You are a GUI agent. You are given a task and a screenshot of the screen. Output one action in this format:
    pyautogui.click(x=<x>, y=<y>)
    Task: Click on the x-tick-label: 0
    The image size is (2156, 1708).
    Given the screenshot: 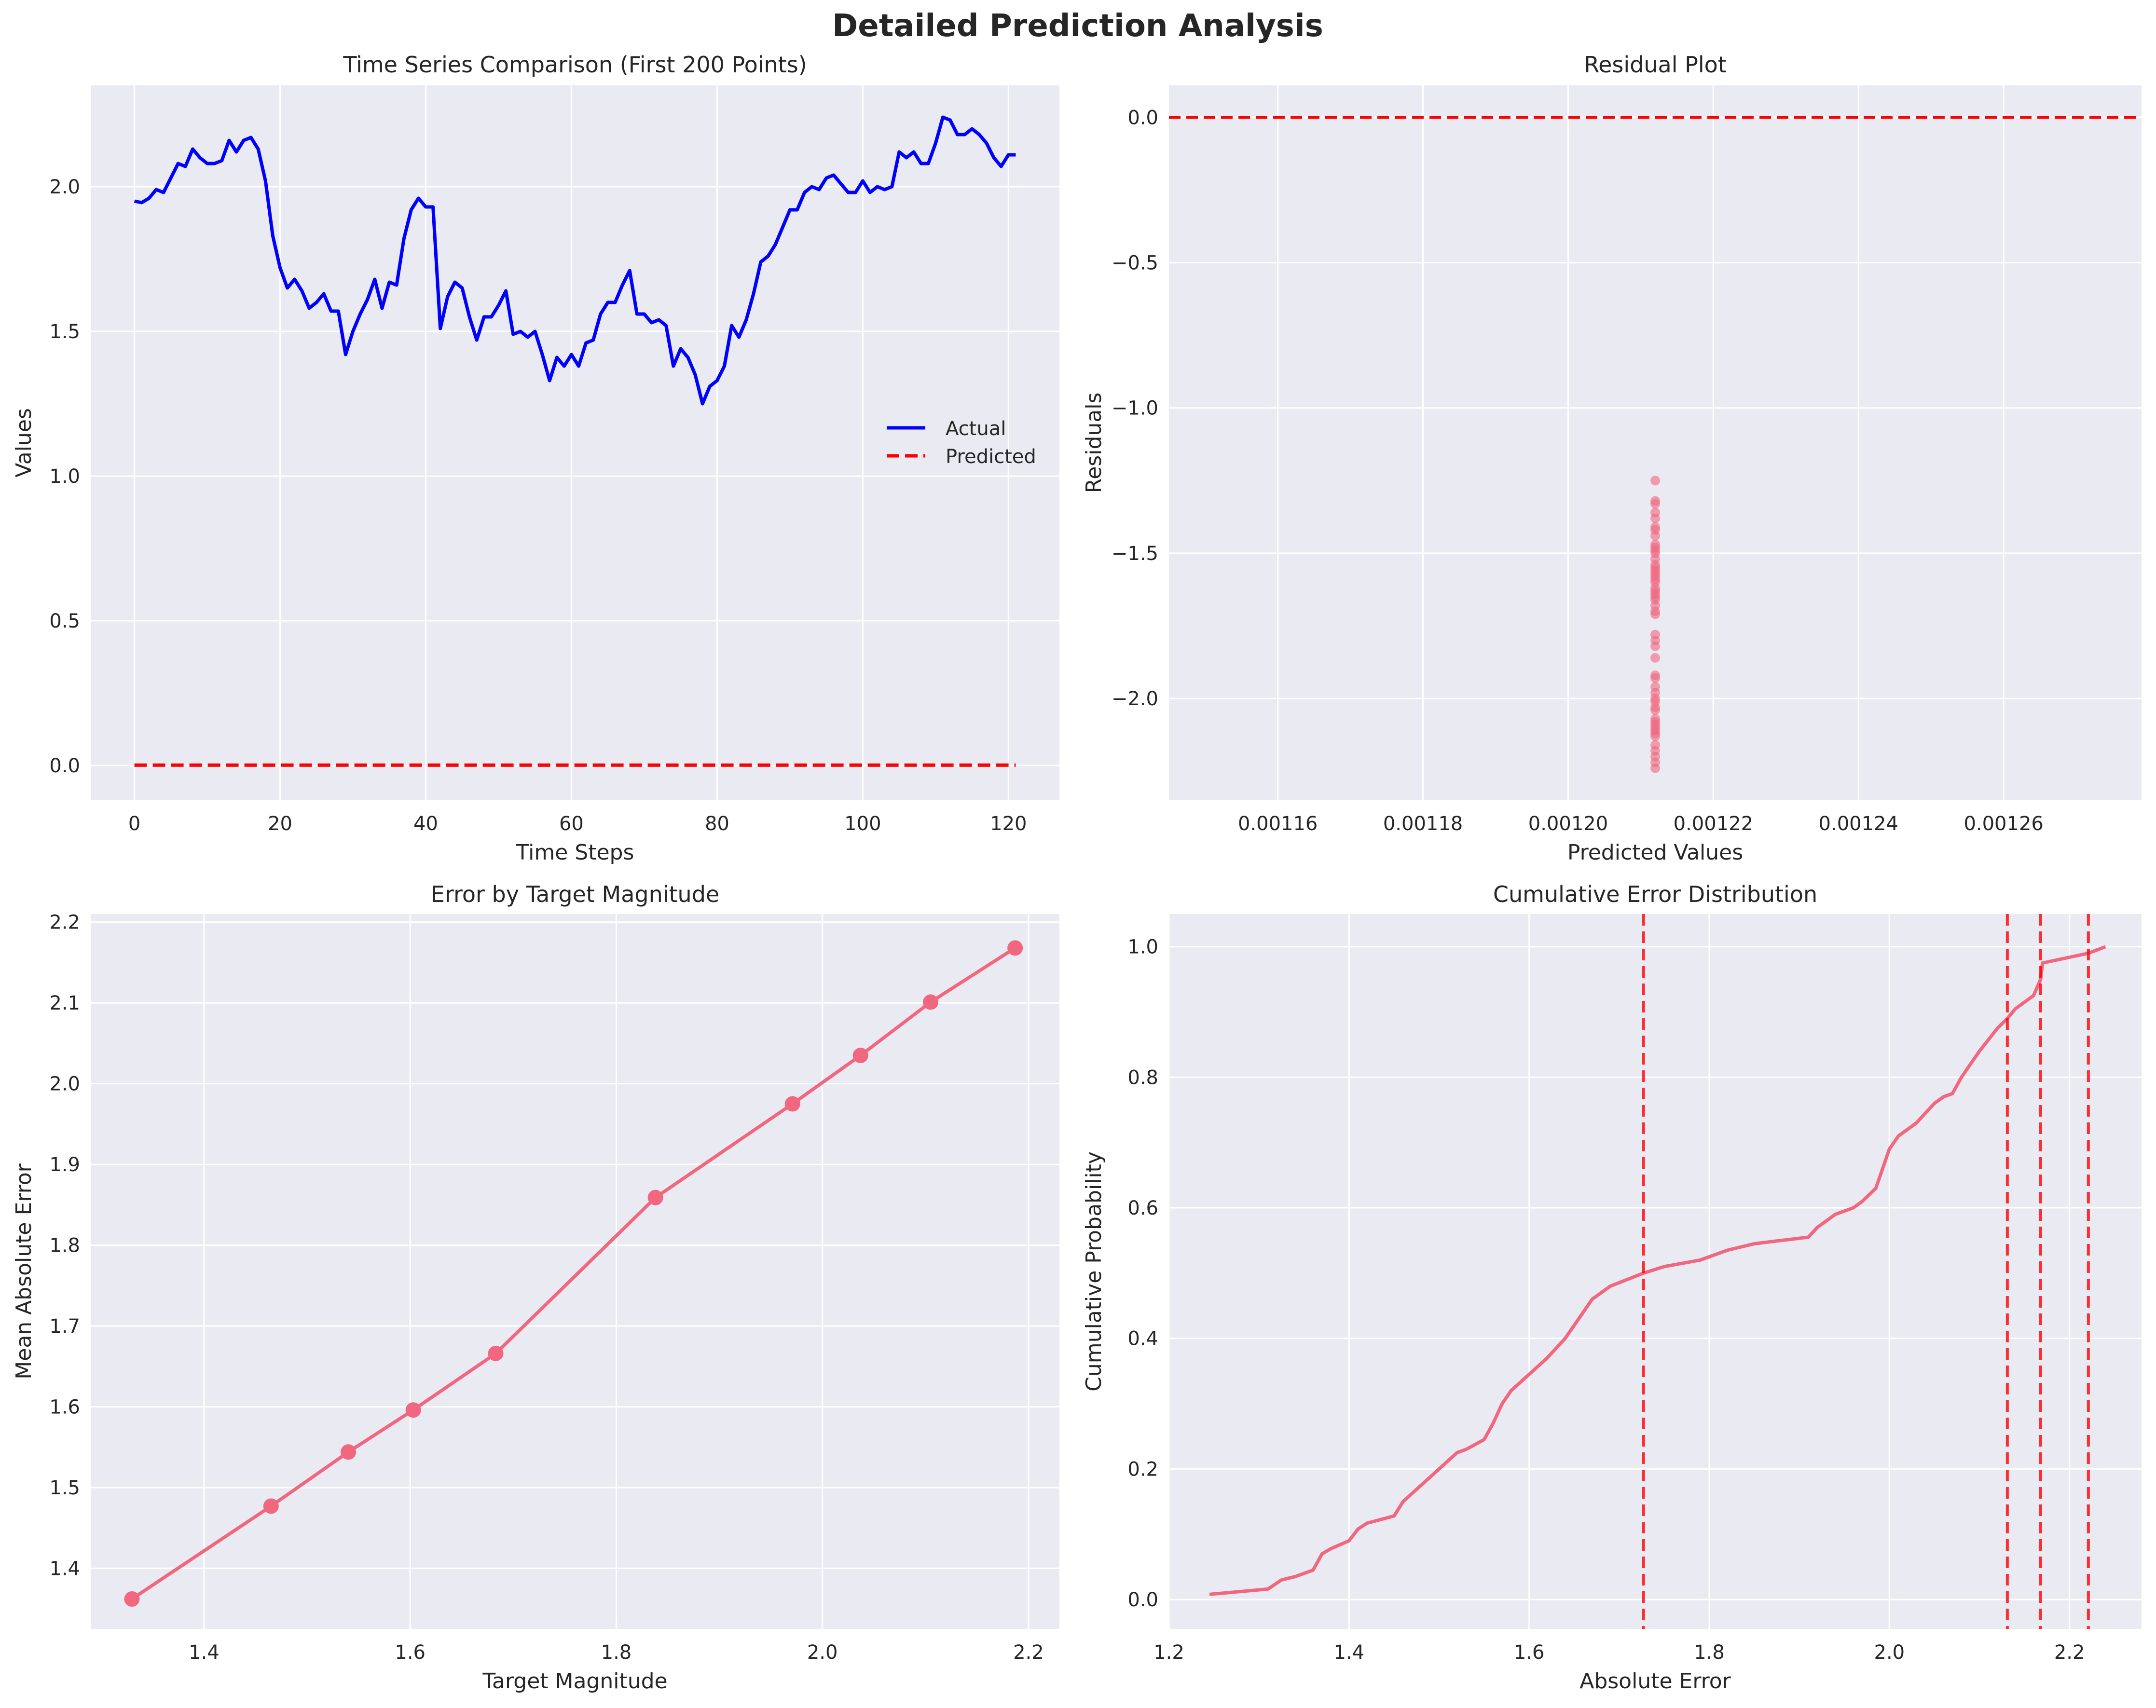 What is the action you would take?
    pyautogui.click(x=134, y=824)
    